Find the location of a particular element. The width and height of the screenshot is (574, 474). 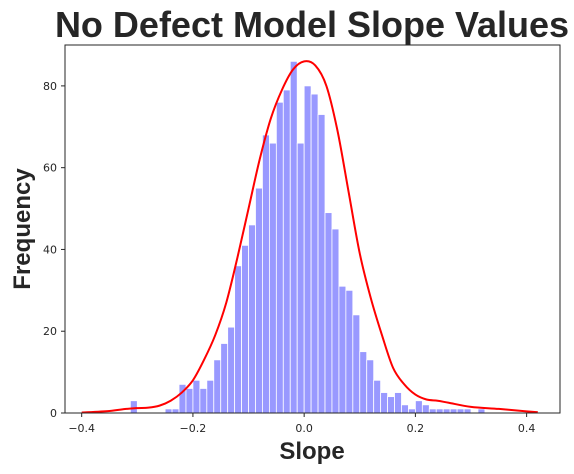

y-axis-label: Frequency is located at coordinates (22, 229).